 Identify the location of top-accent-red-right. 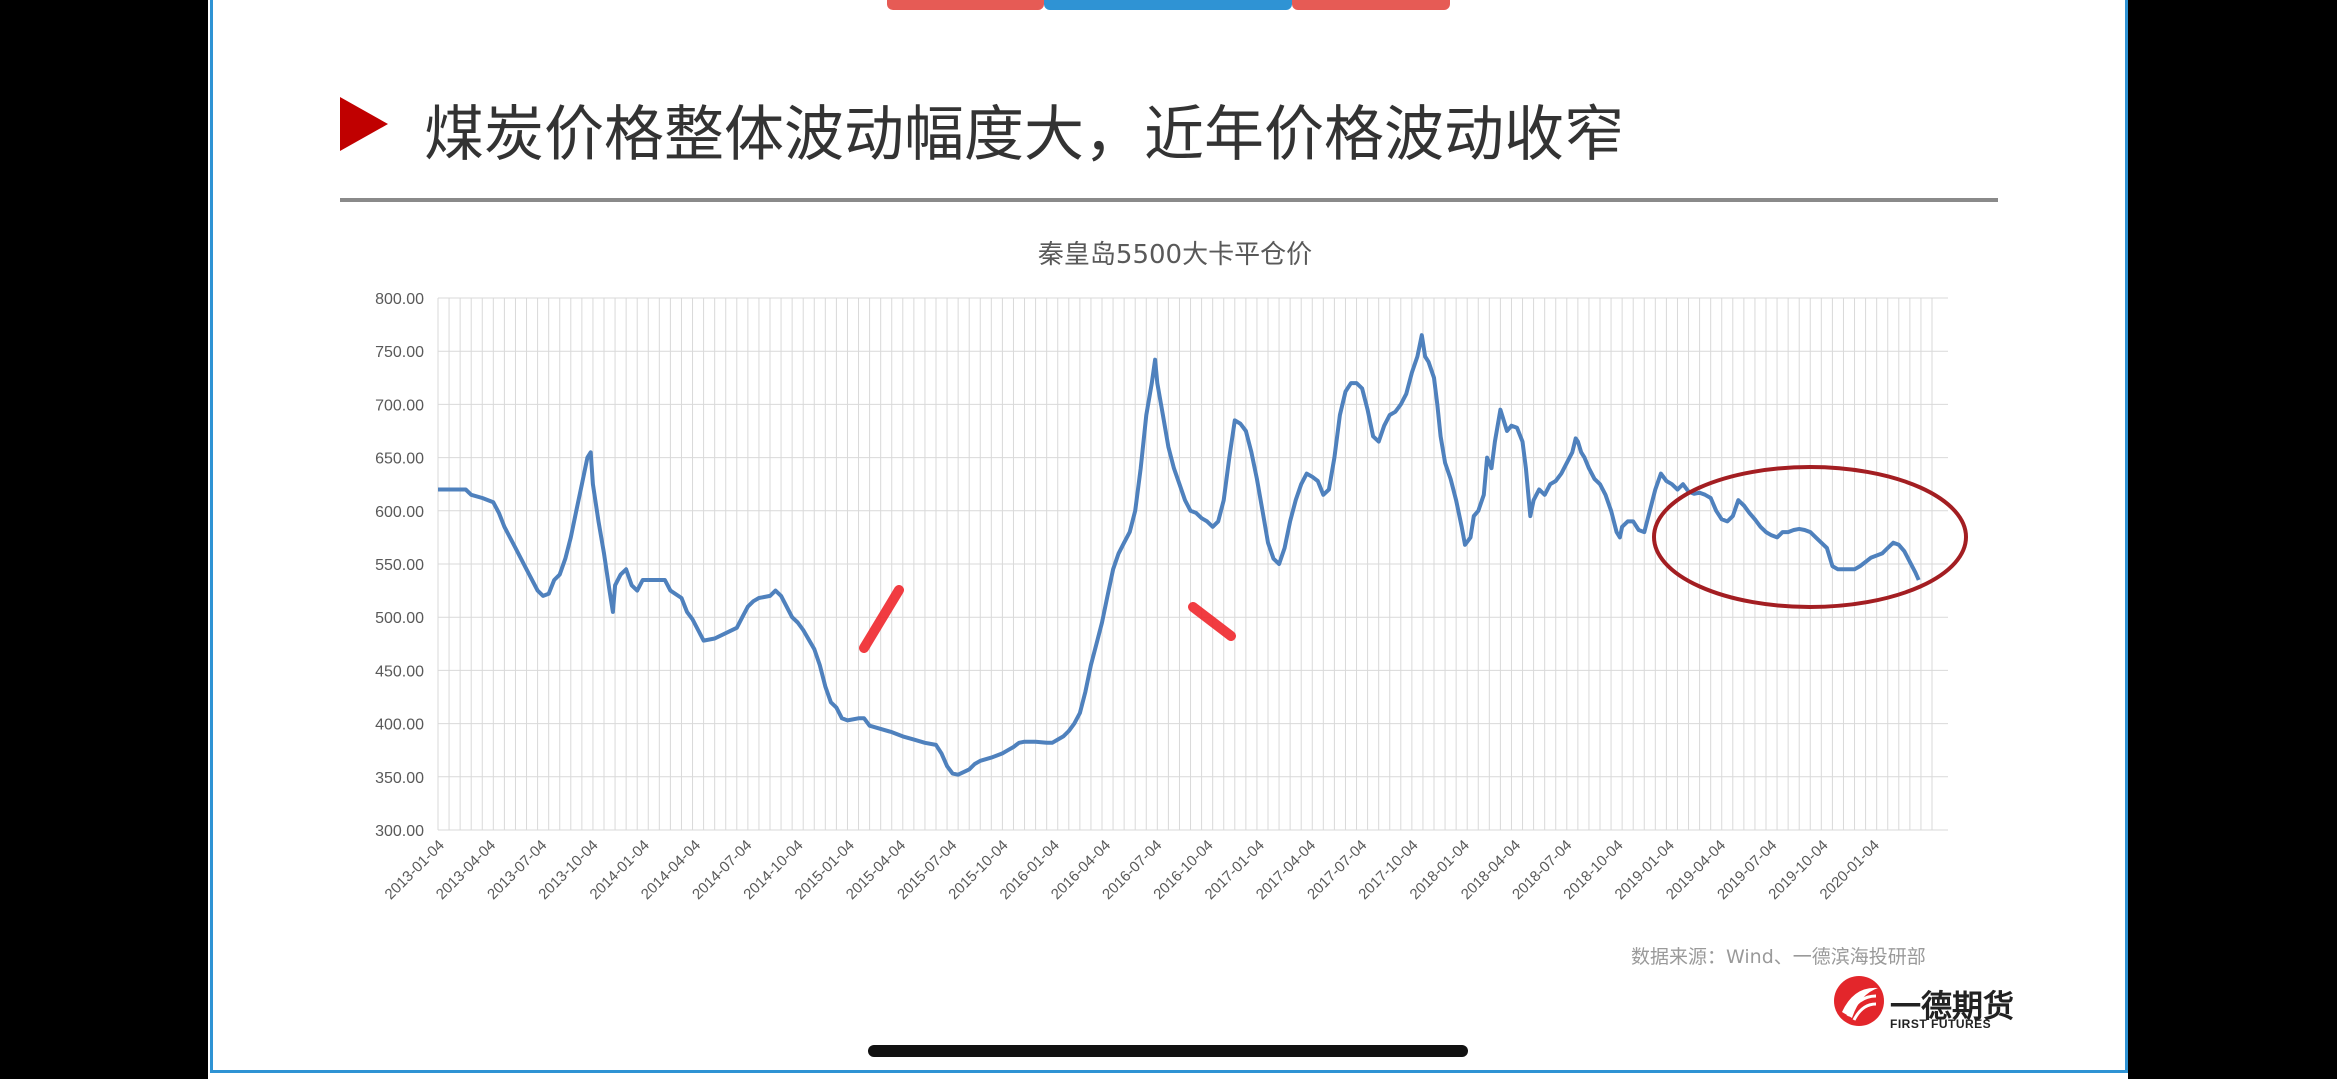
(1371, 5).